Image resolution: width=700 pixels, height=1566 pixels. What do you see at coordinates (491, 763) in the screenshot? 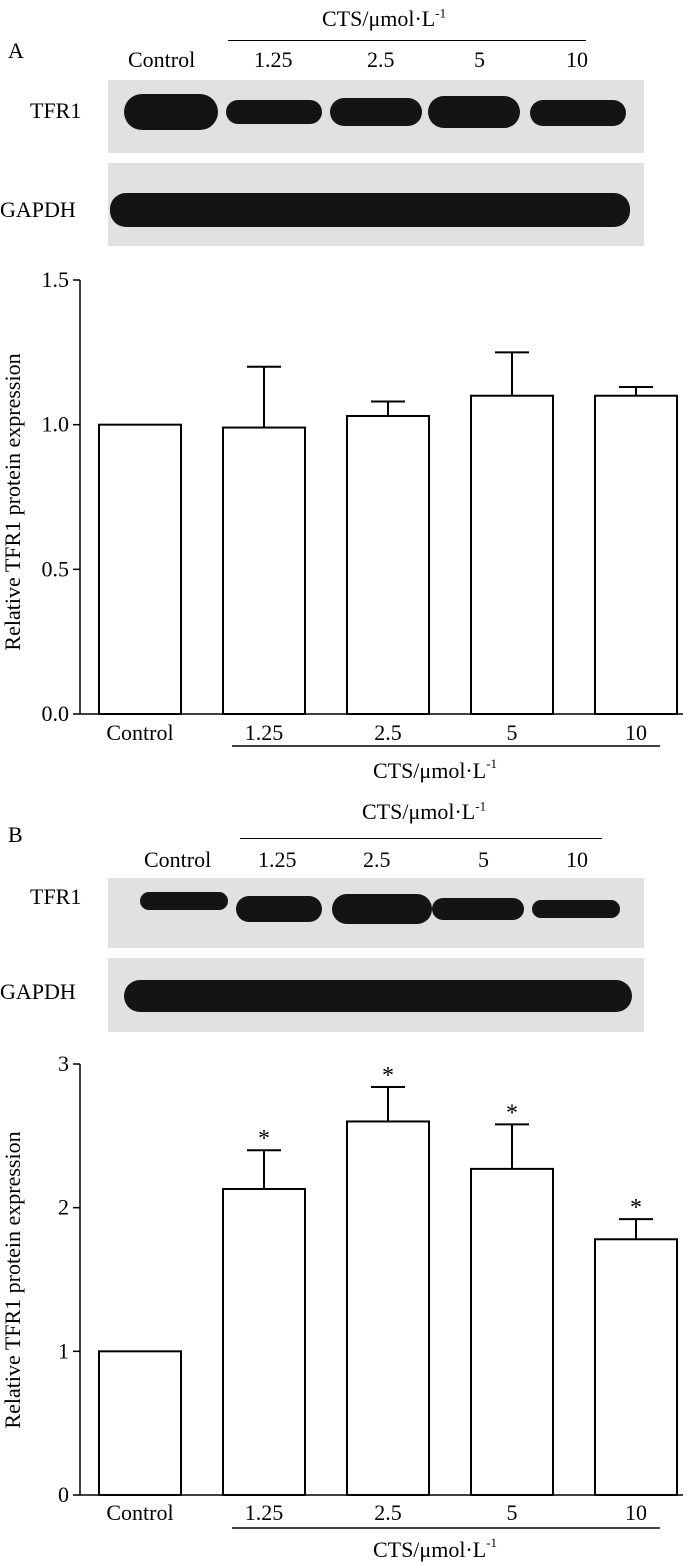
I see `panel-a-x-axis-title-exponent: -1` at bounding box center [491, 763].